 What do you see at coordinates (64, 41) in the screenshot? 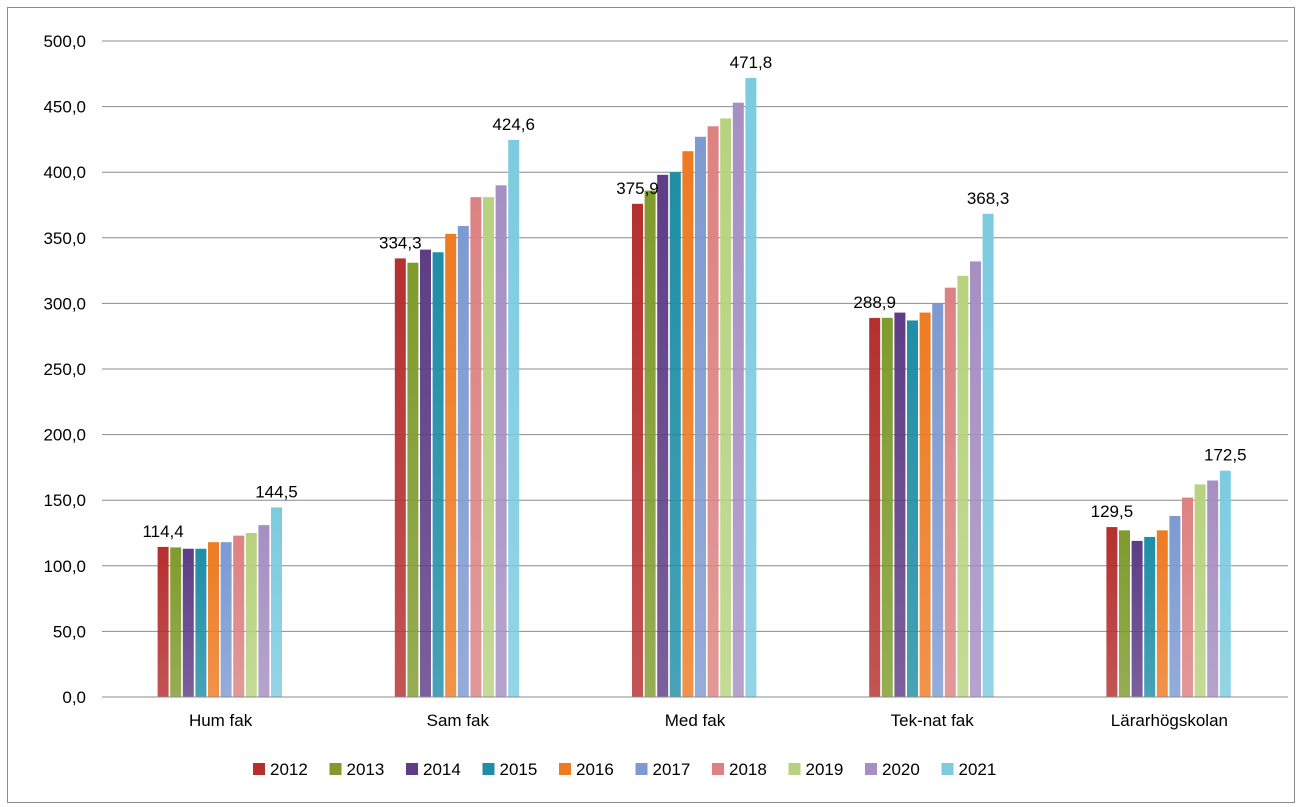
I see `y-tick-label: 500,0` at bounding box center [64, 41].